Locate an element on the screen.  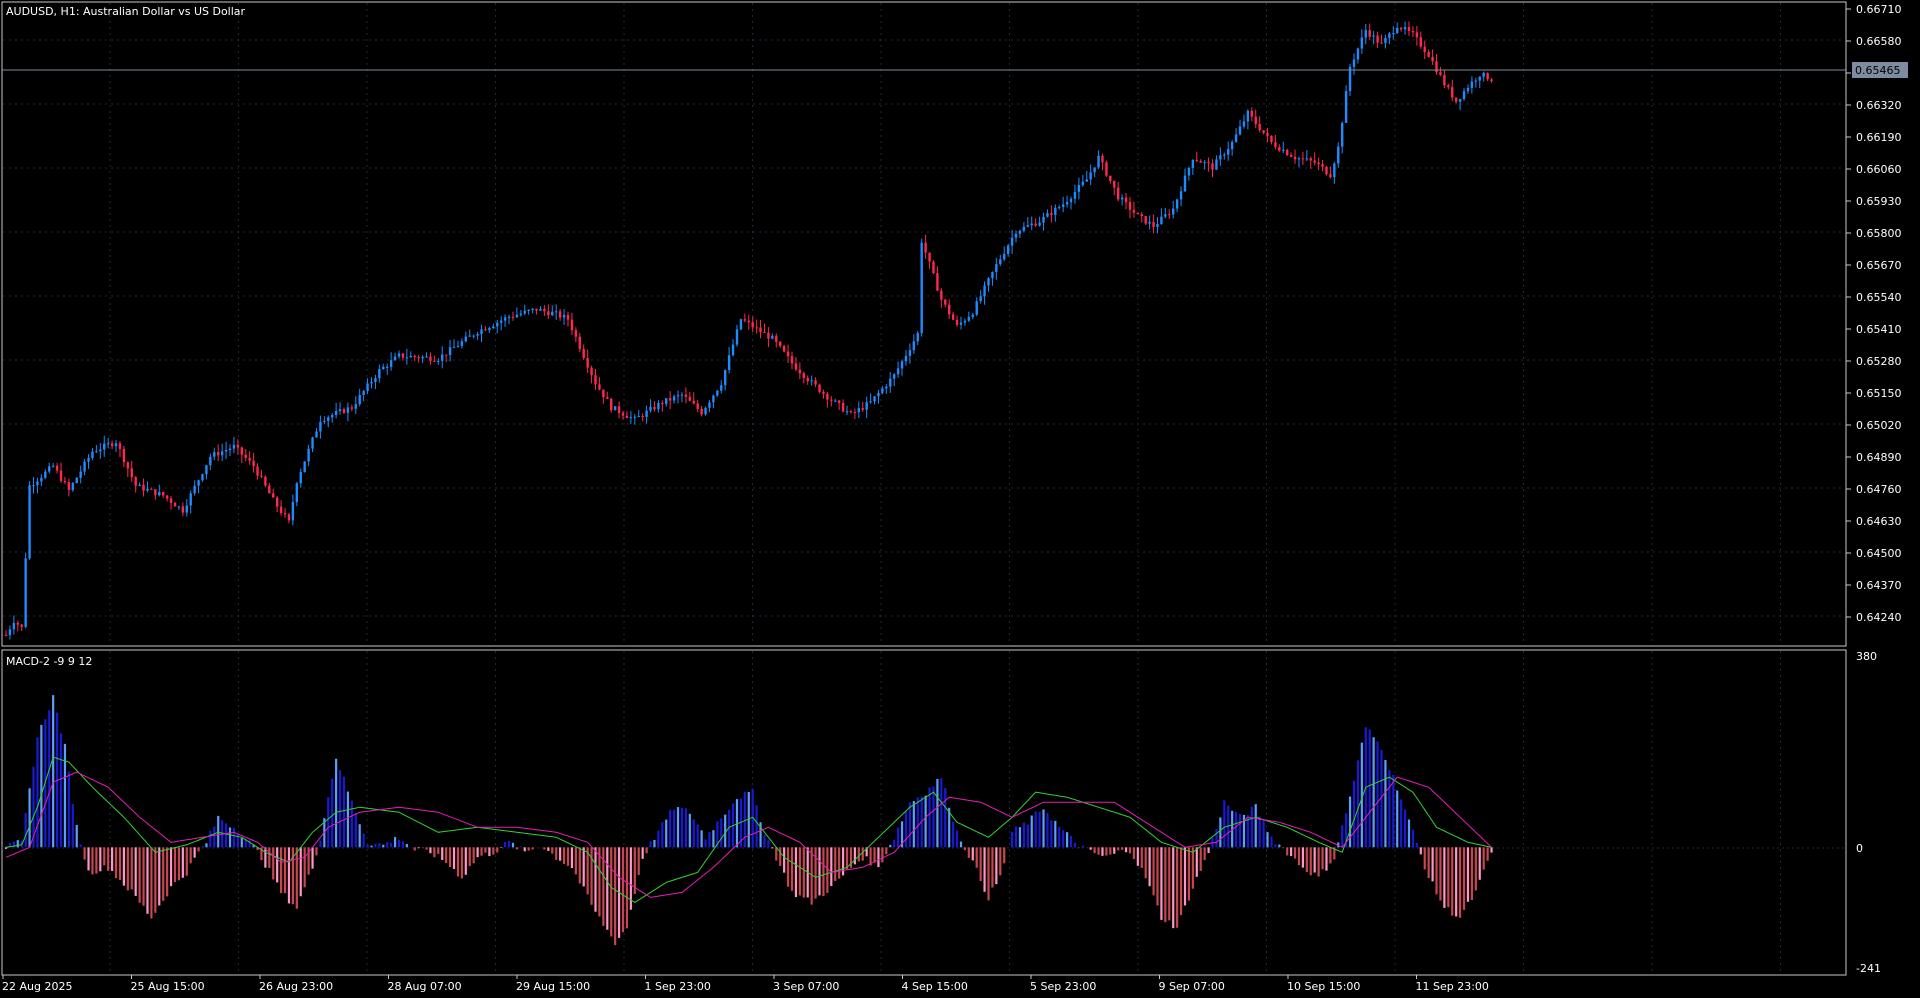
price-tick-label: 0.66320 is located at coordinates (1879, 105).